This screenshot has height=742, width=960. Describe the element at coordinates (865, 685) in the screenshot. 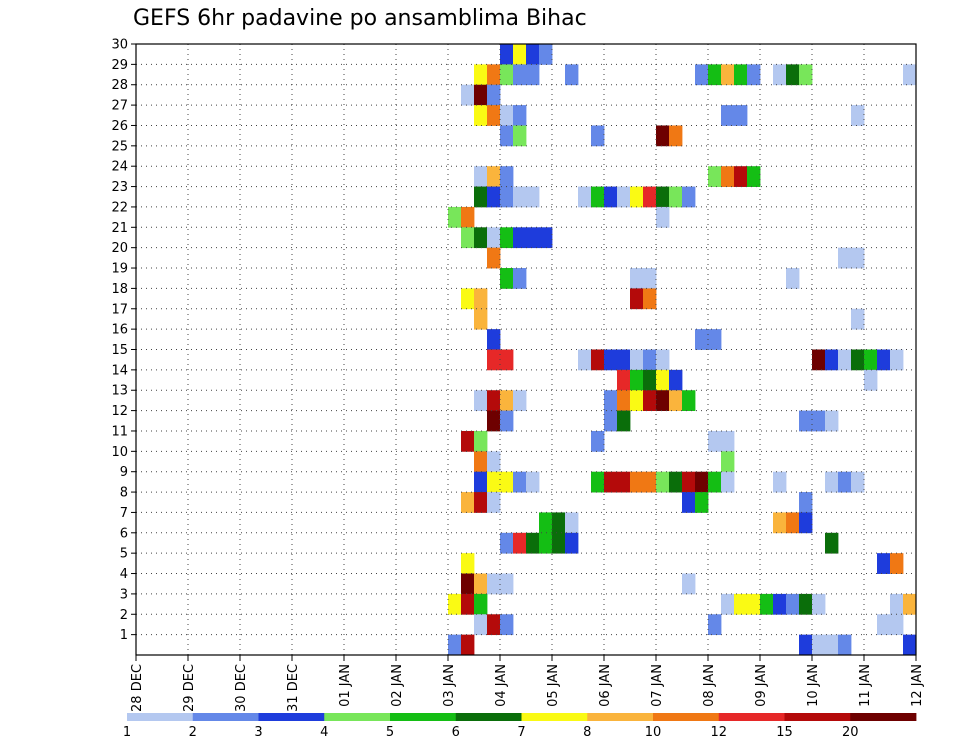

I see `x-tick-label: 11 JAN` at that location.